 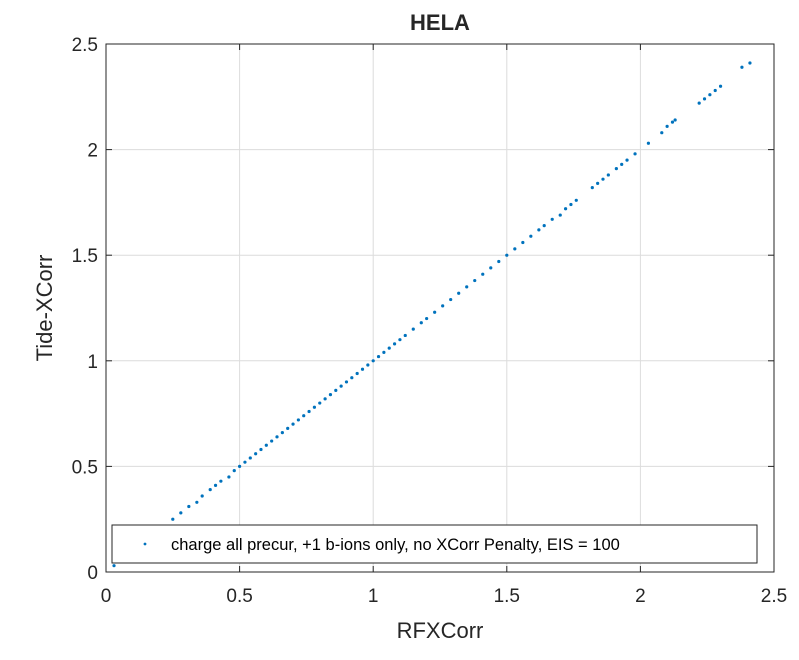 What do you see at coordinates (440, 630) in the screenshot?
I see `x-axis-label: RFXCorr` at bounding box center [440, 630].